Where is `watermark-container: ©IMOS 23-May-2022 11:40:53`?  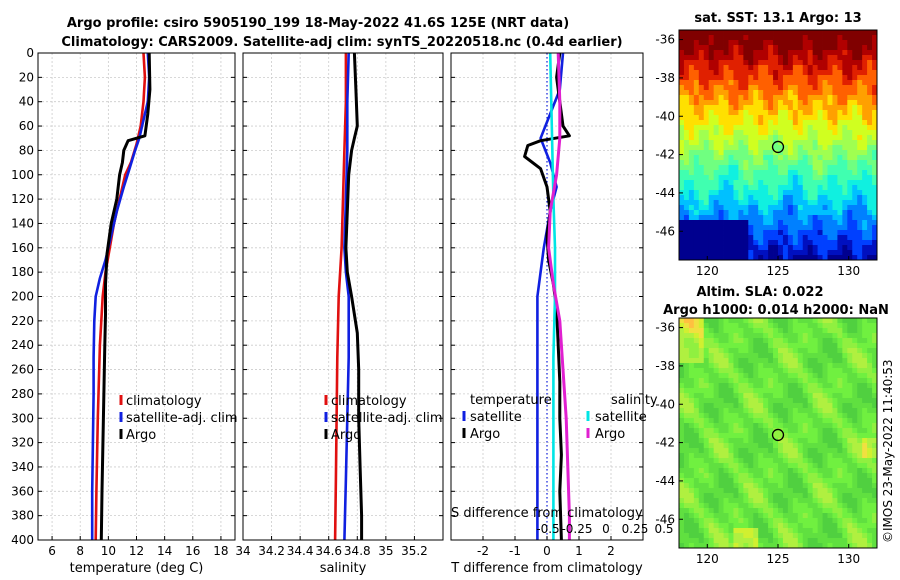 watermark-container: ©IMOS 23-May-2022 11:40:53 is located at coordinates (888, 451).